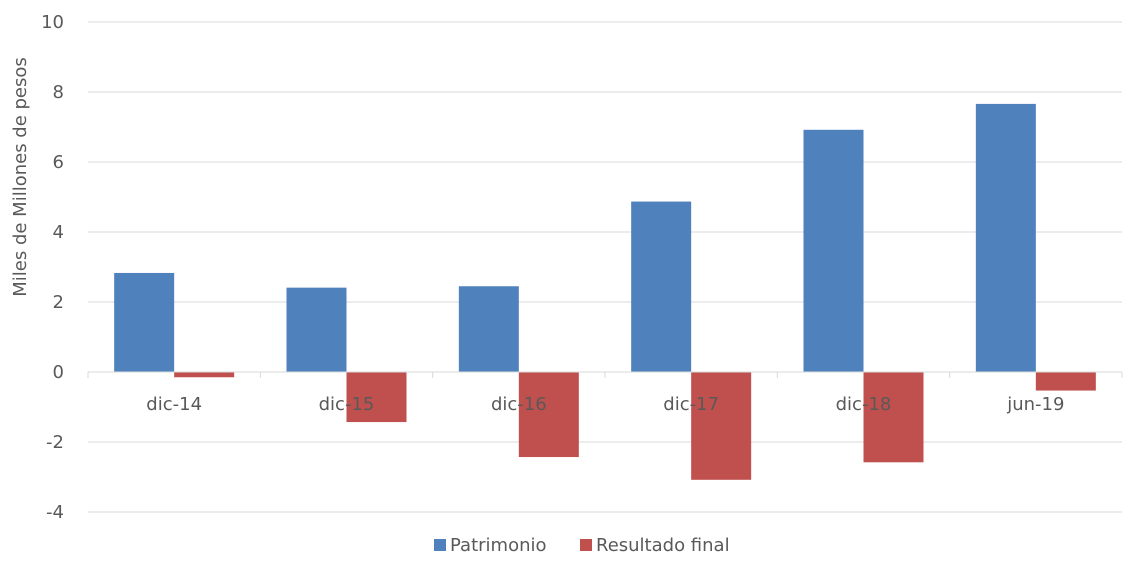 The height and width of the screenshot is (569, 1142). What do you see at coordinates (174, 404) in the screenshot?
I see `x-tick-label: dic-14` at bounding box center [174, 404].